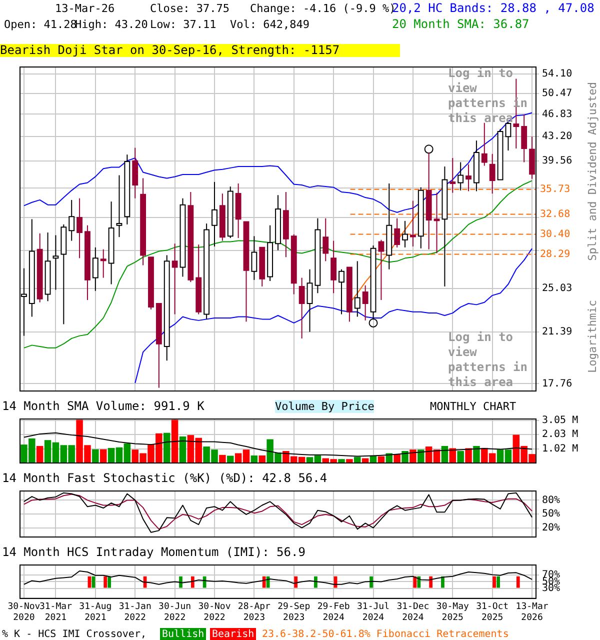 The image size is (600, 640). Describe the element at coordinates (557, 288) in the screenshot. I see `y-tick-label: 25.03` at that location.